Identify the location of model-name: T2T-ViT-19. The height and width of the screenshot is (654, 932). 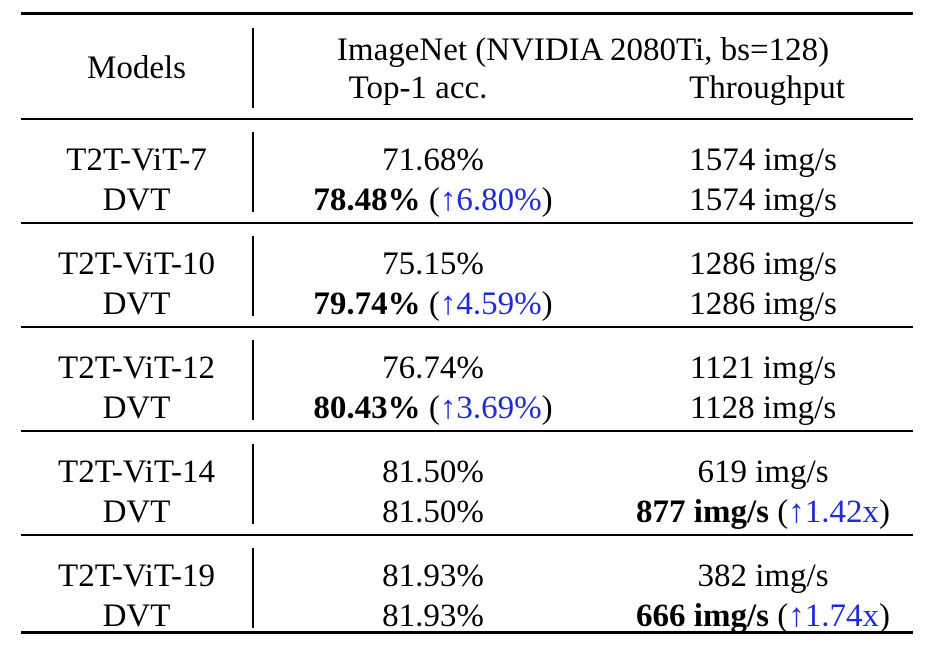
(136, 576).